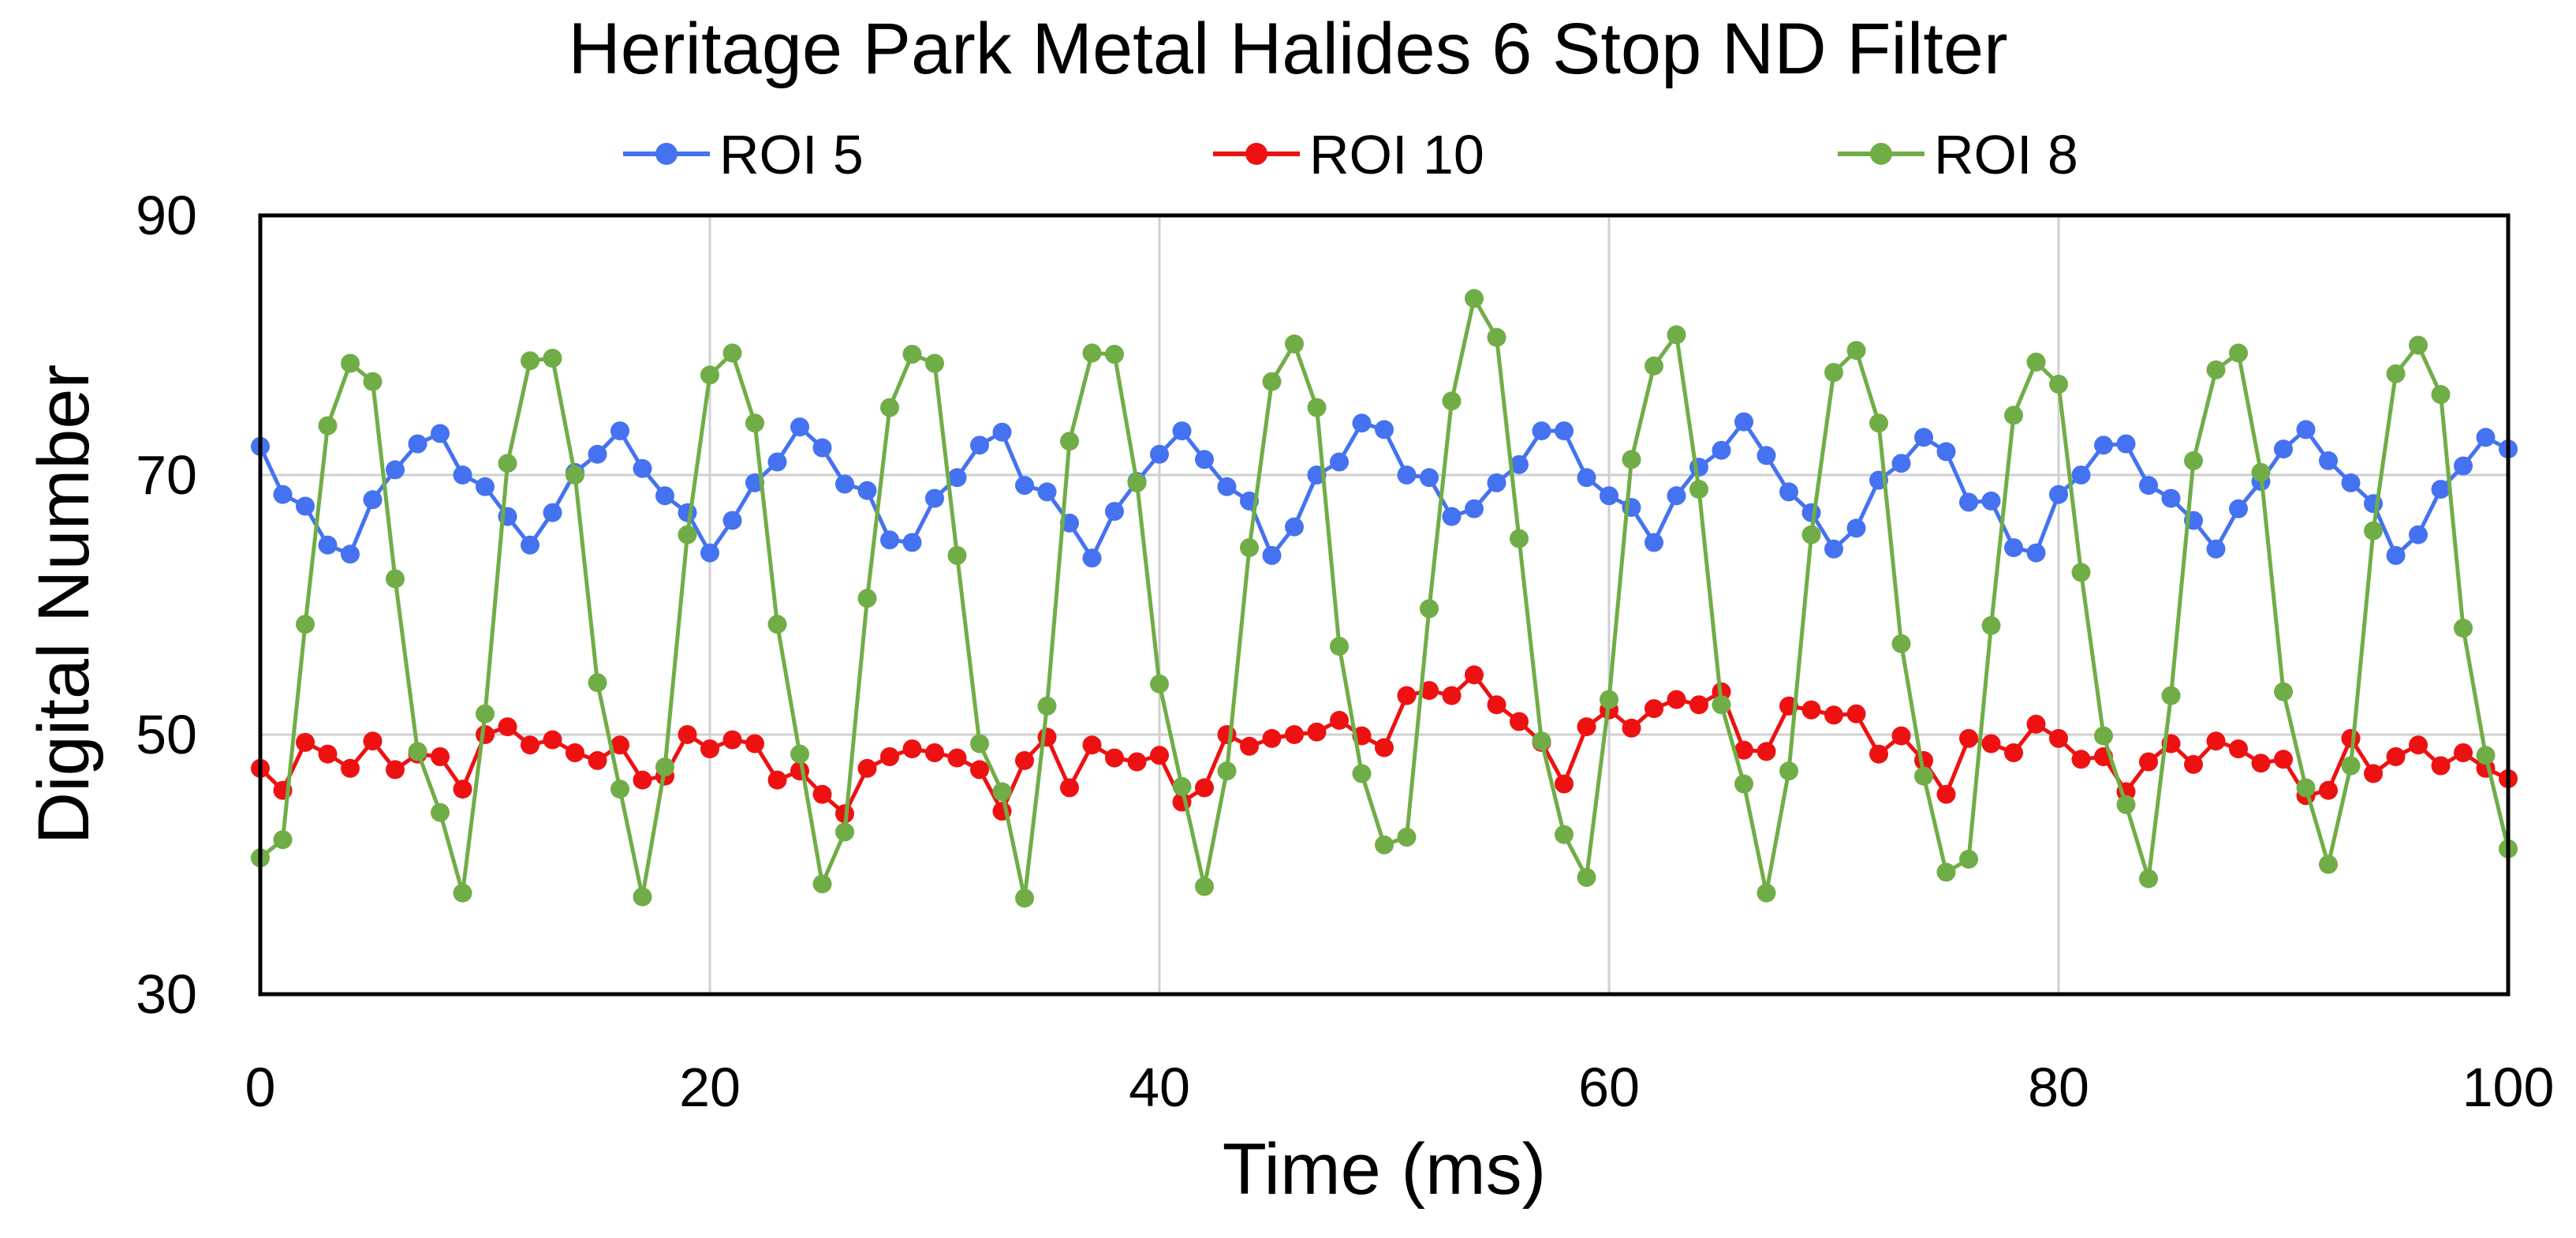 The height and width of the screenshot is (1238, 2576). I want to click on x-tick-label: 0, so click(260, 1087).